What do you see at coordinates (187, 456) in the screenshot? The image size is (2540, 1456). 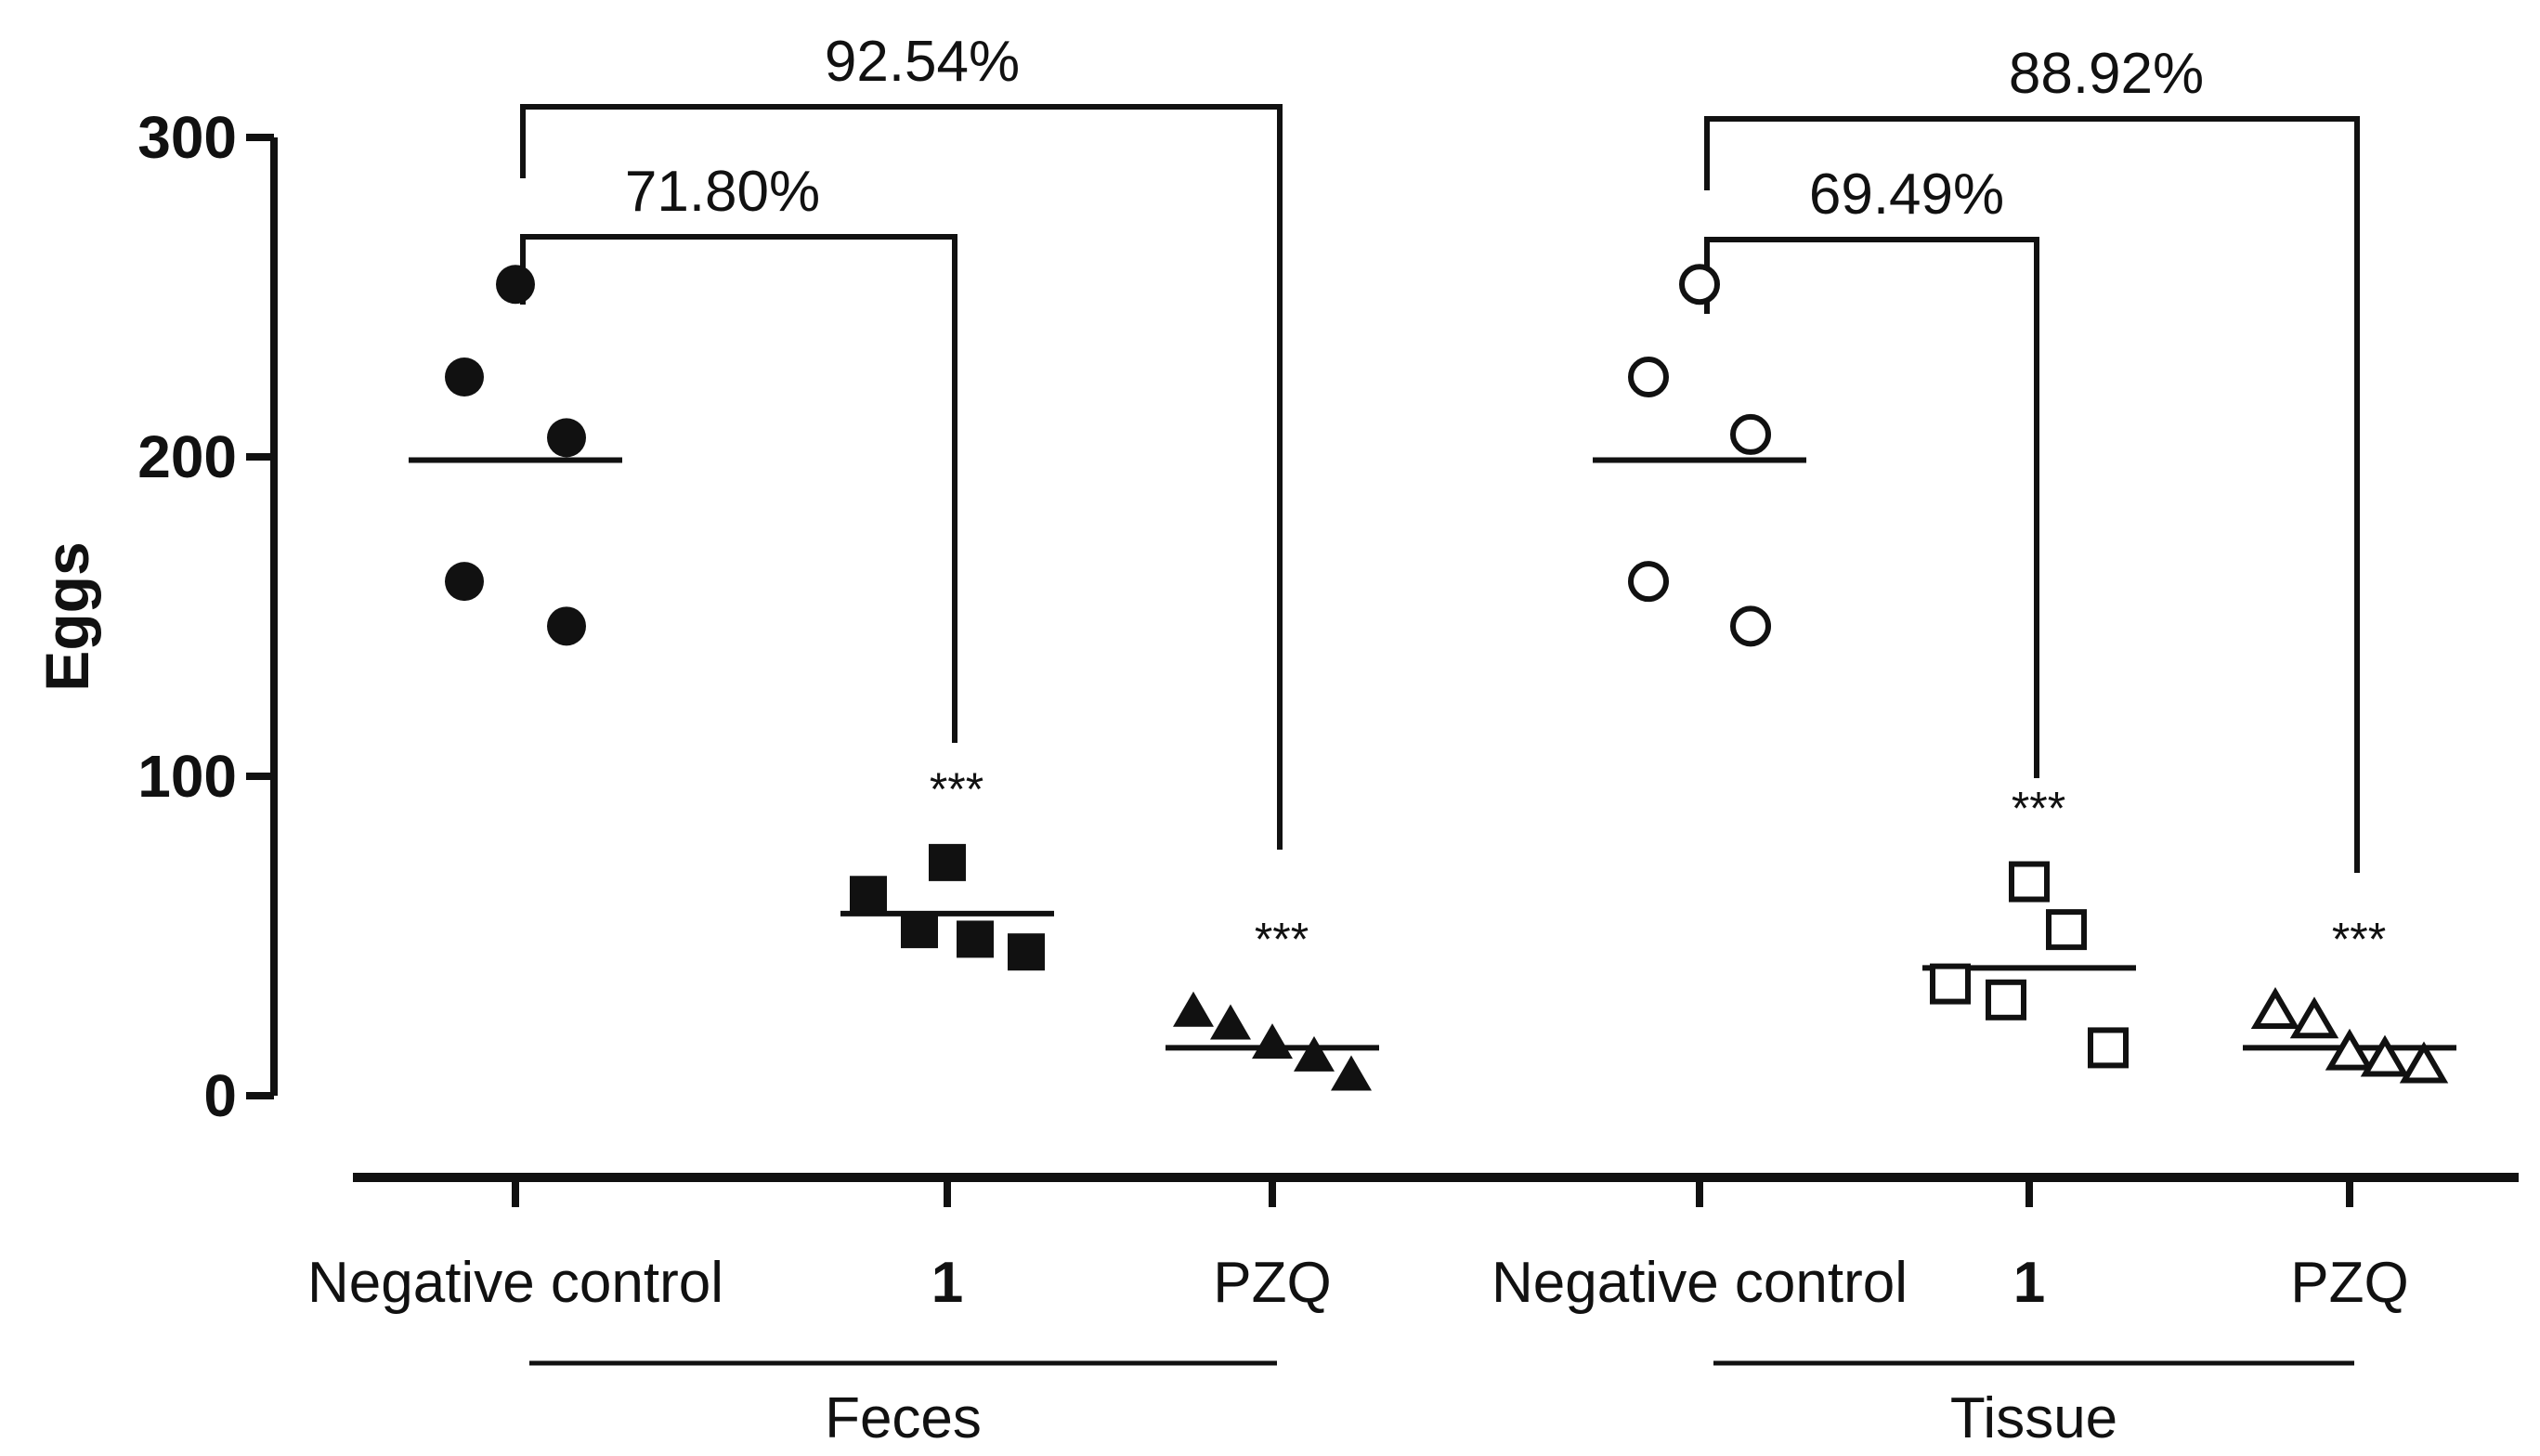 I see `y-tick-label: 200` at bounding box center [187, 456].